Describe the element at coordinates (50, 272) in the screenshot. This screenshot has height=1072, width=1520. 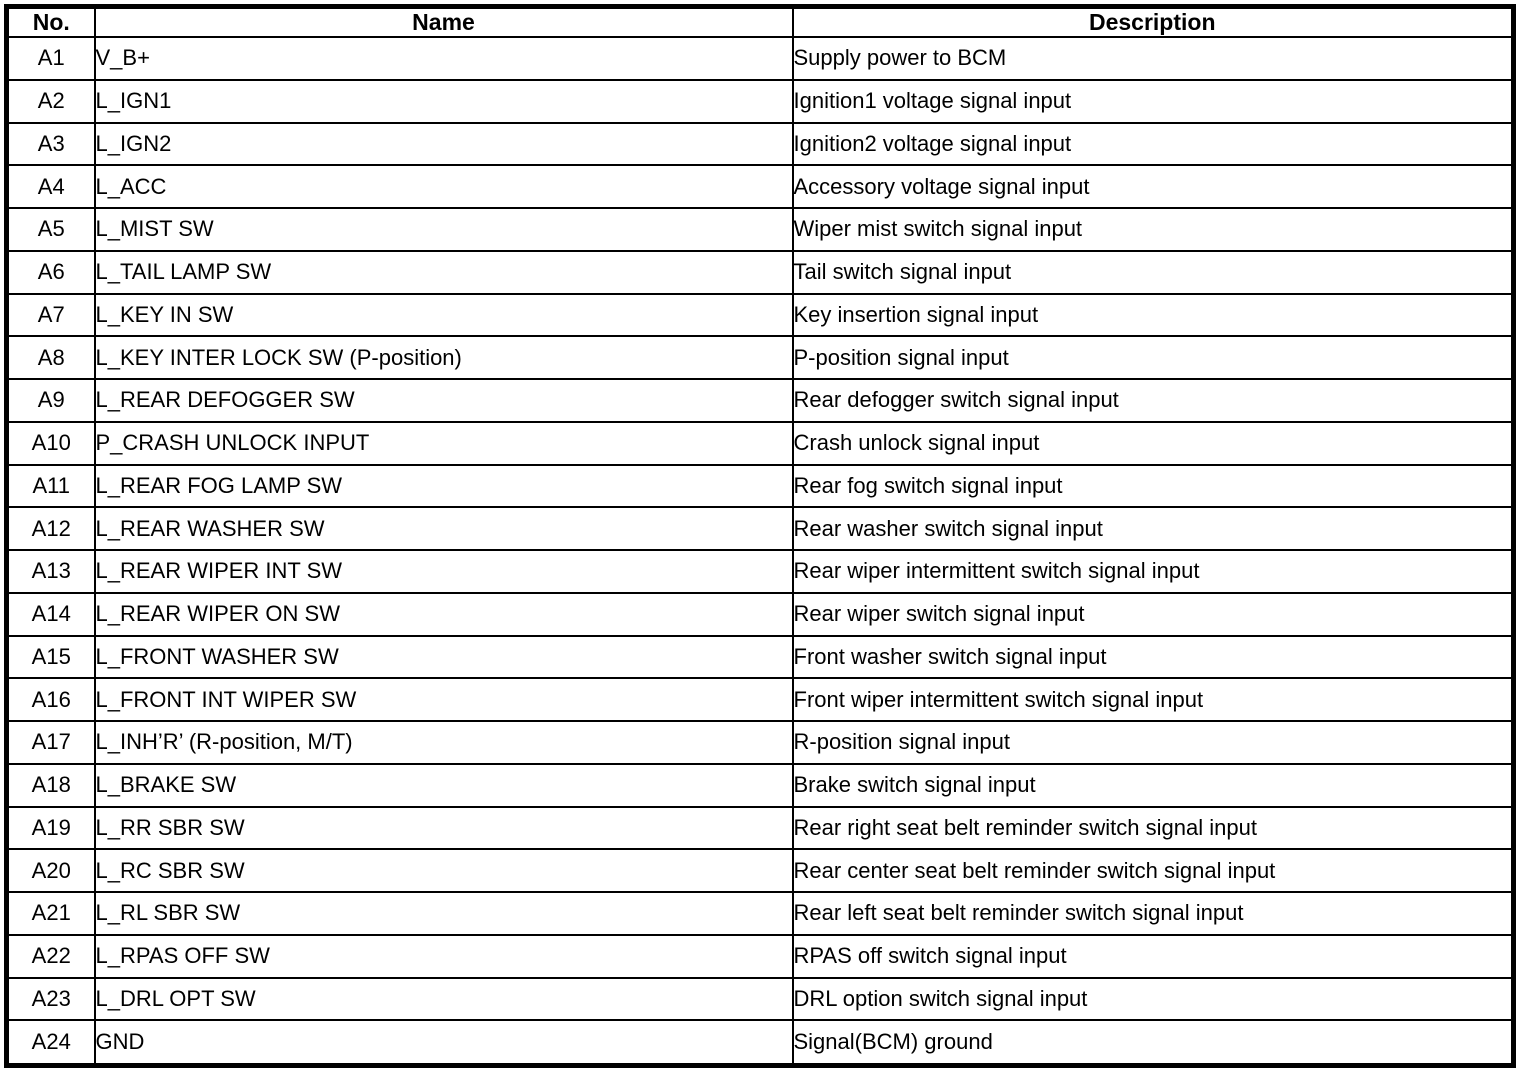
I see `pin-number-cell: A6` at that location.